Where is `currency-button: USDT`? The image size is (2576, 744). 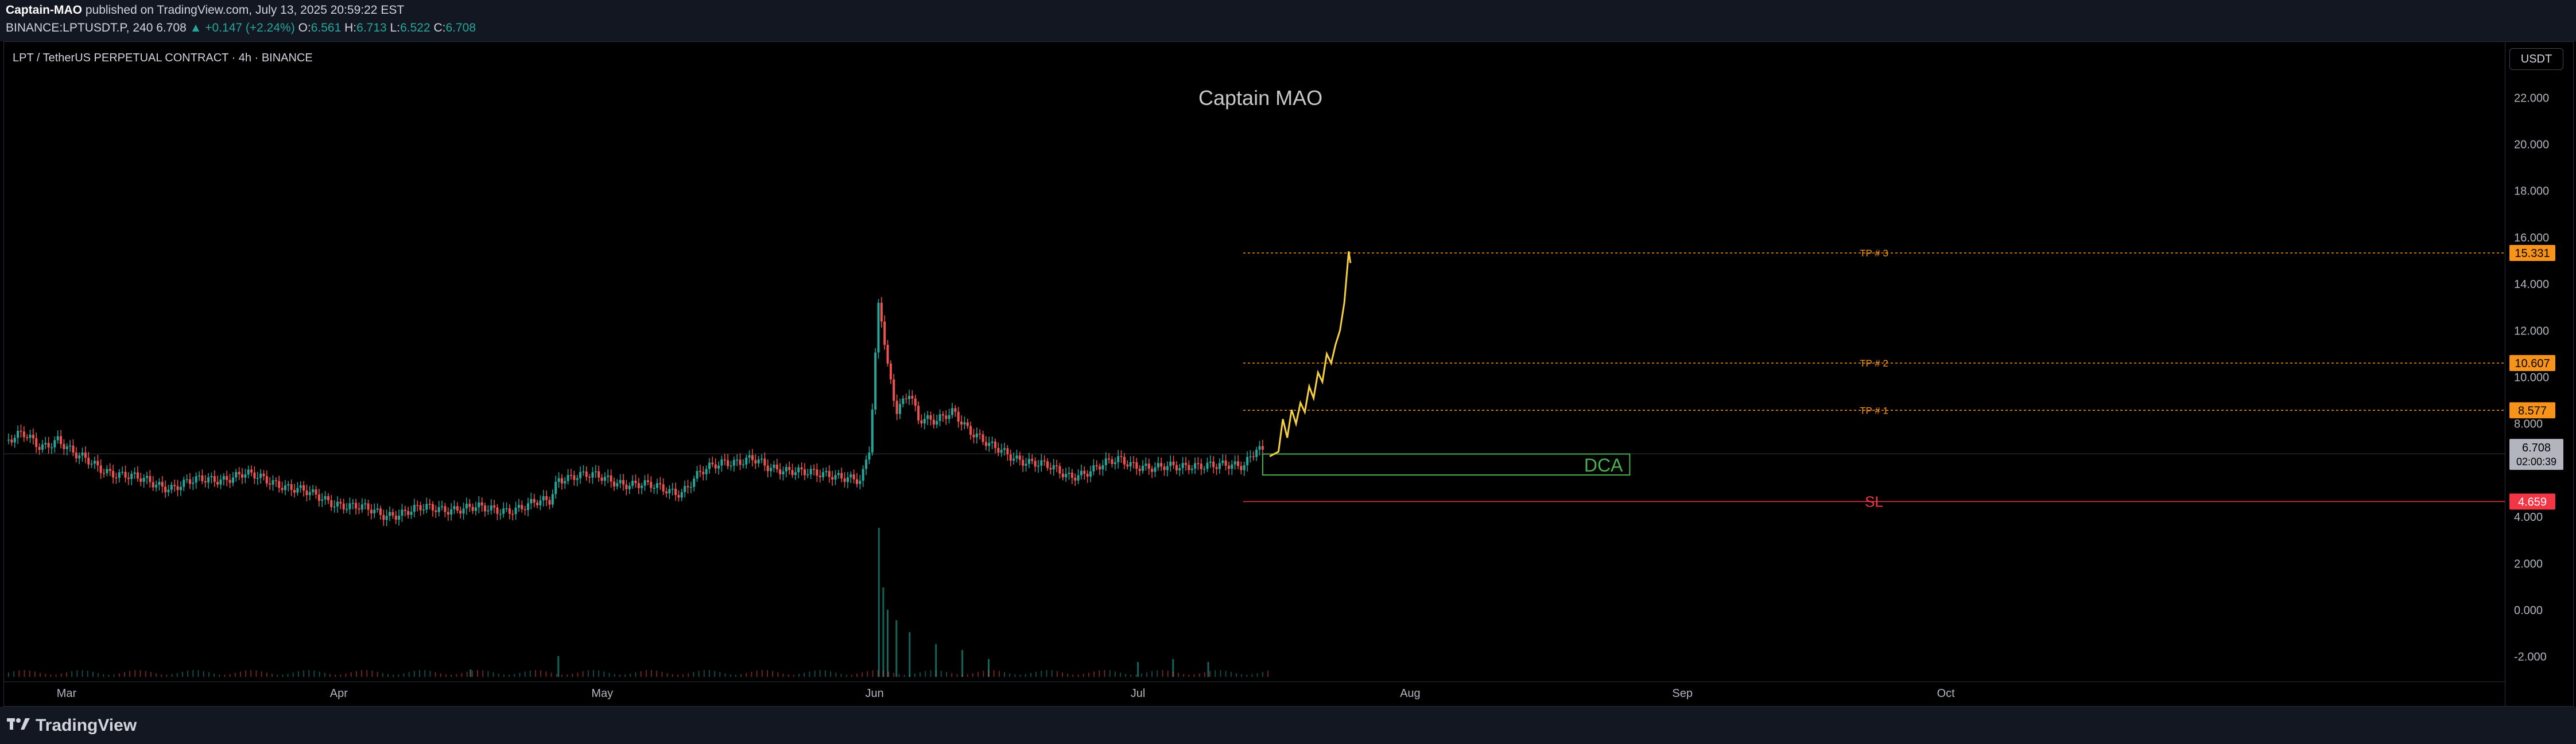
currency-button: USDT is located at coordinates (2536, 59).